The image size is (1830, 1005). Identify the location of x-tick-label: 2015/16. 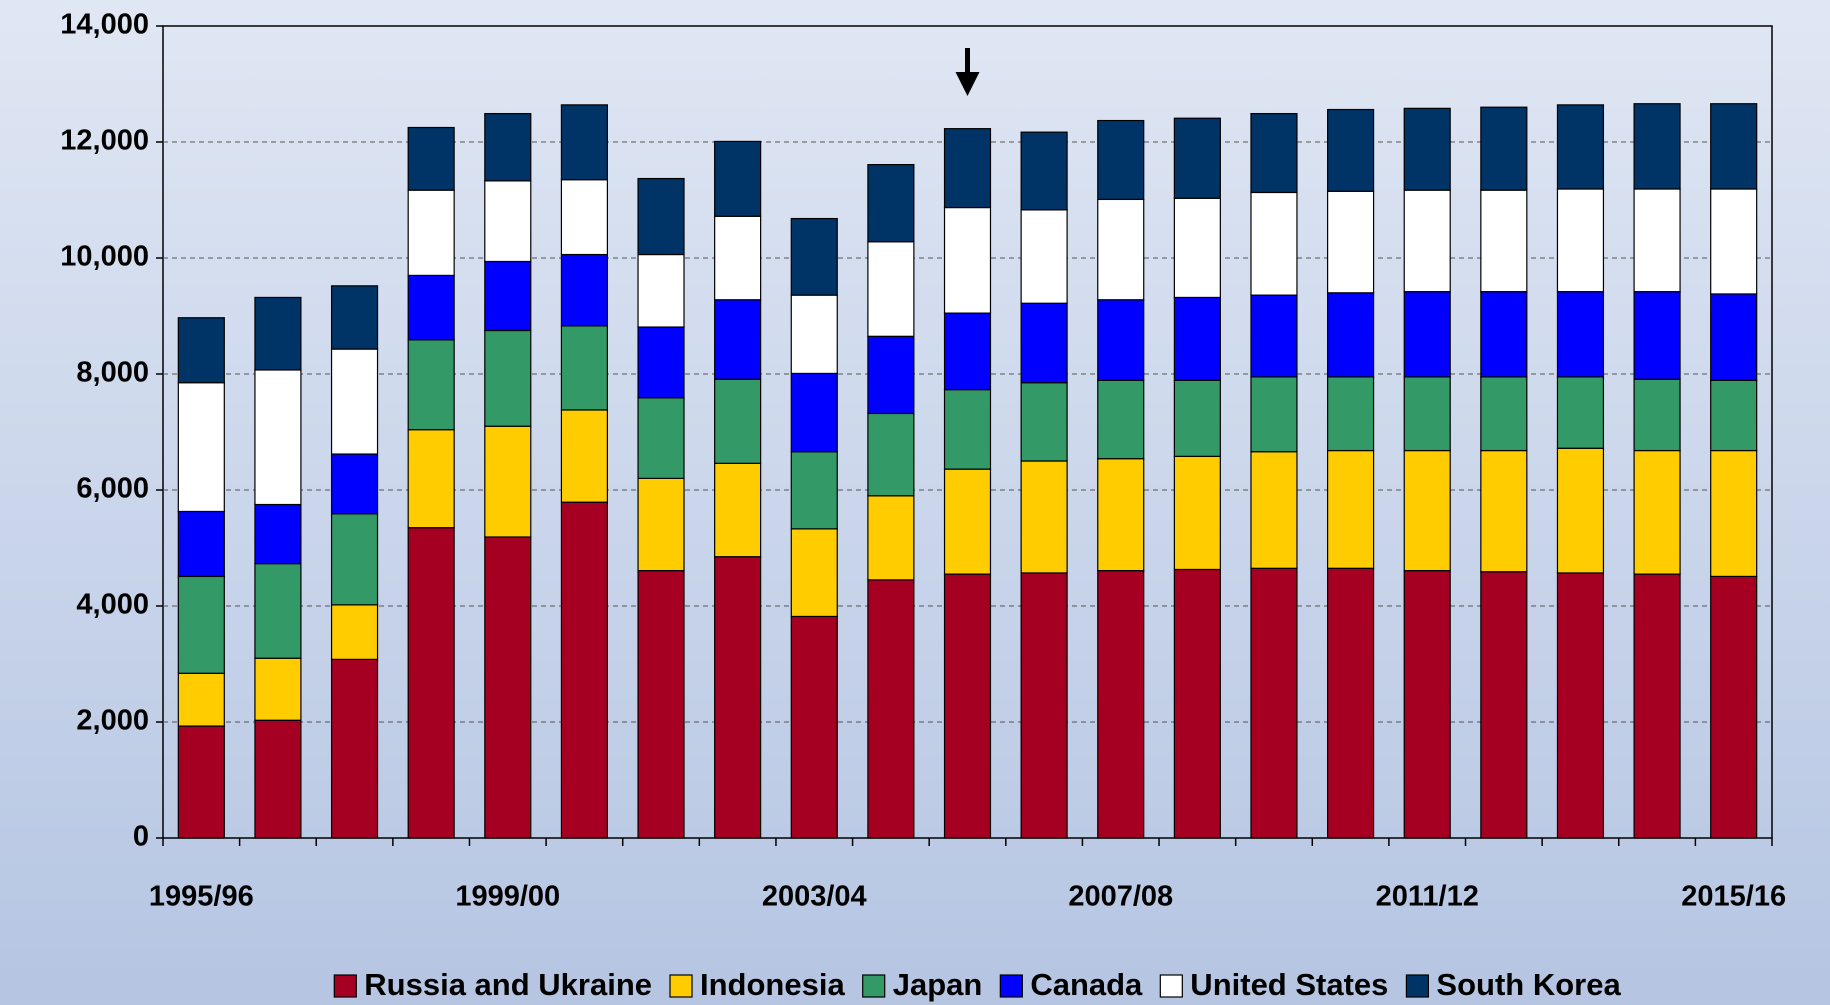
(1733, 897).